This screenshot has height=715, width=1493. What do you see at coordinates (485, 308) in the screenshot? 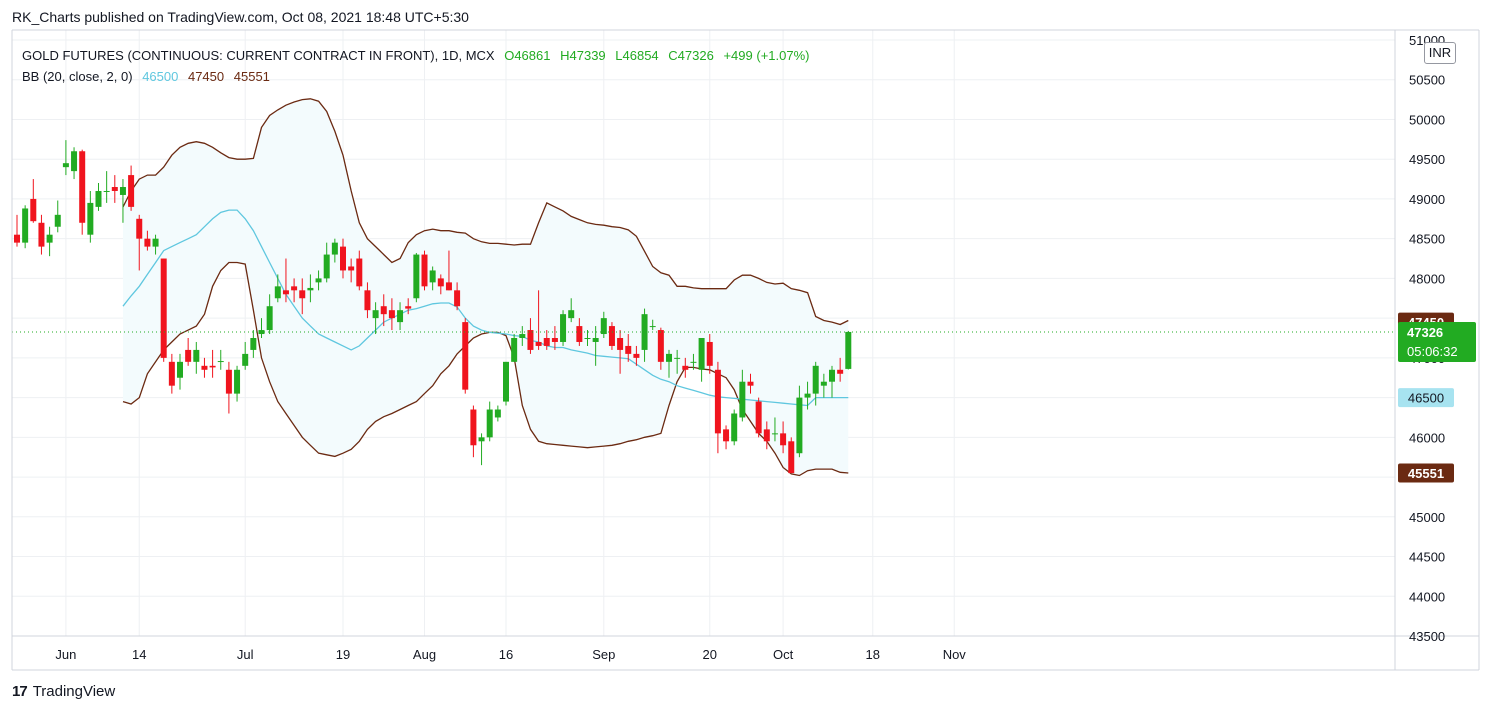
I see `bb-middle-line` at bounding box center [485, 308].